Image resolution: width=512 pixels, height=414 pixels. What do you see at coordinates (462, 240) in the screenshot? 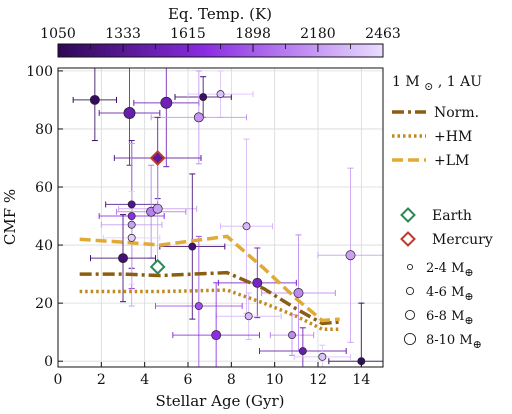
I see `legend-marker-label: Mercury` at bounding box center [462, 240].